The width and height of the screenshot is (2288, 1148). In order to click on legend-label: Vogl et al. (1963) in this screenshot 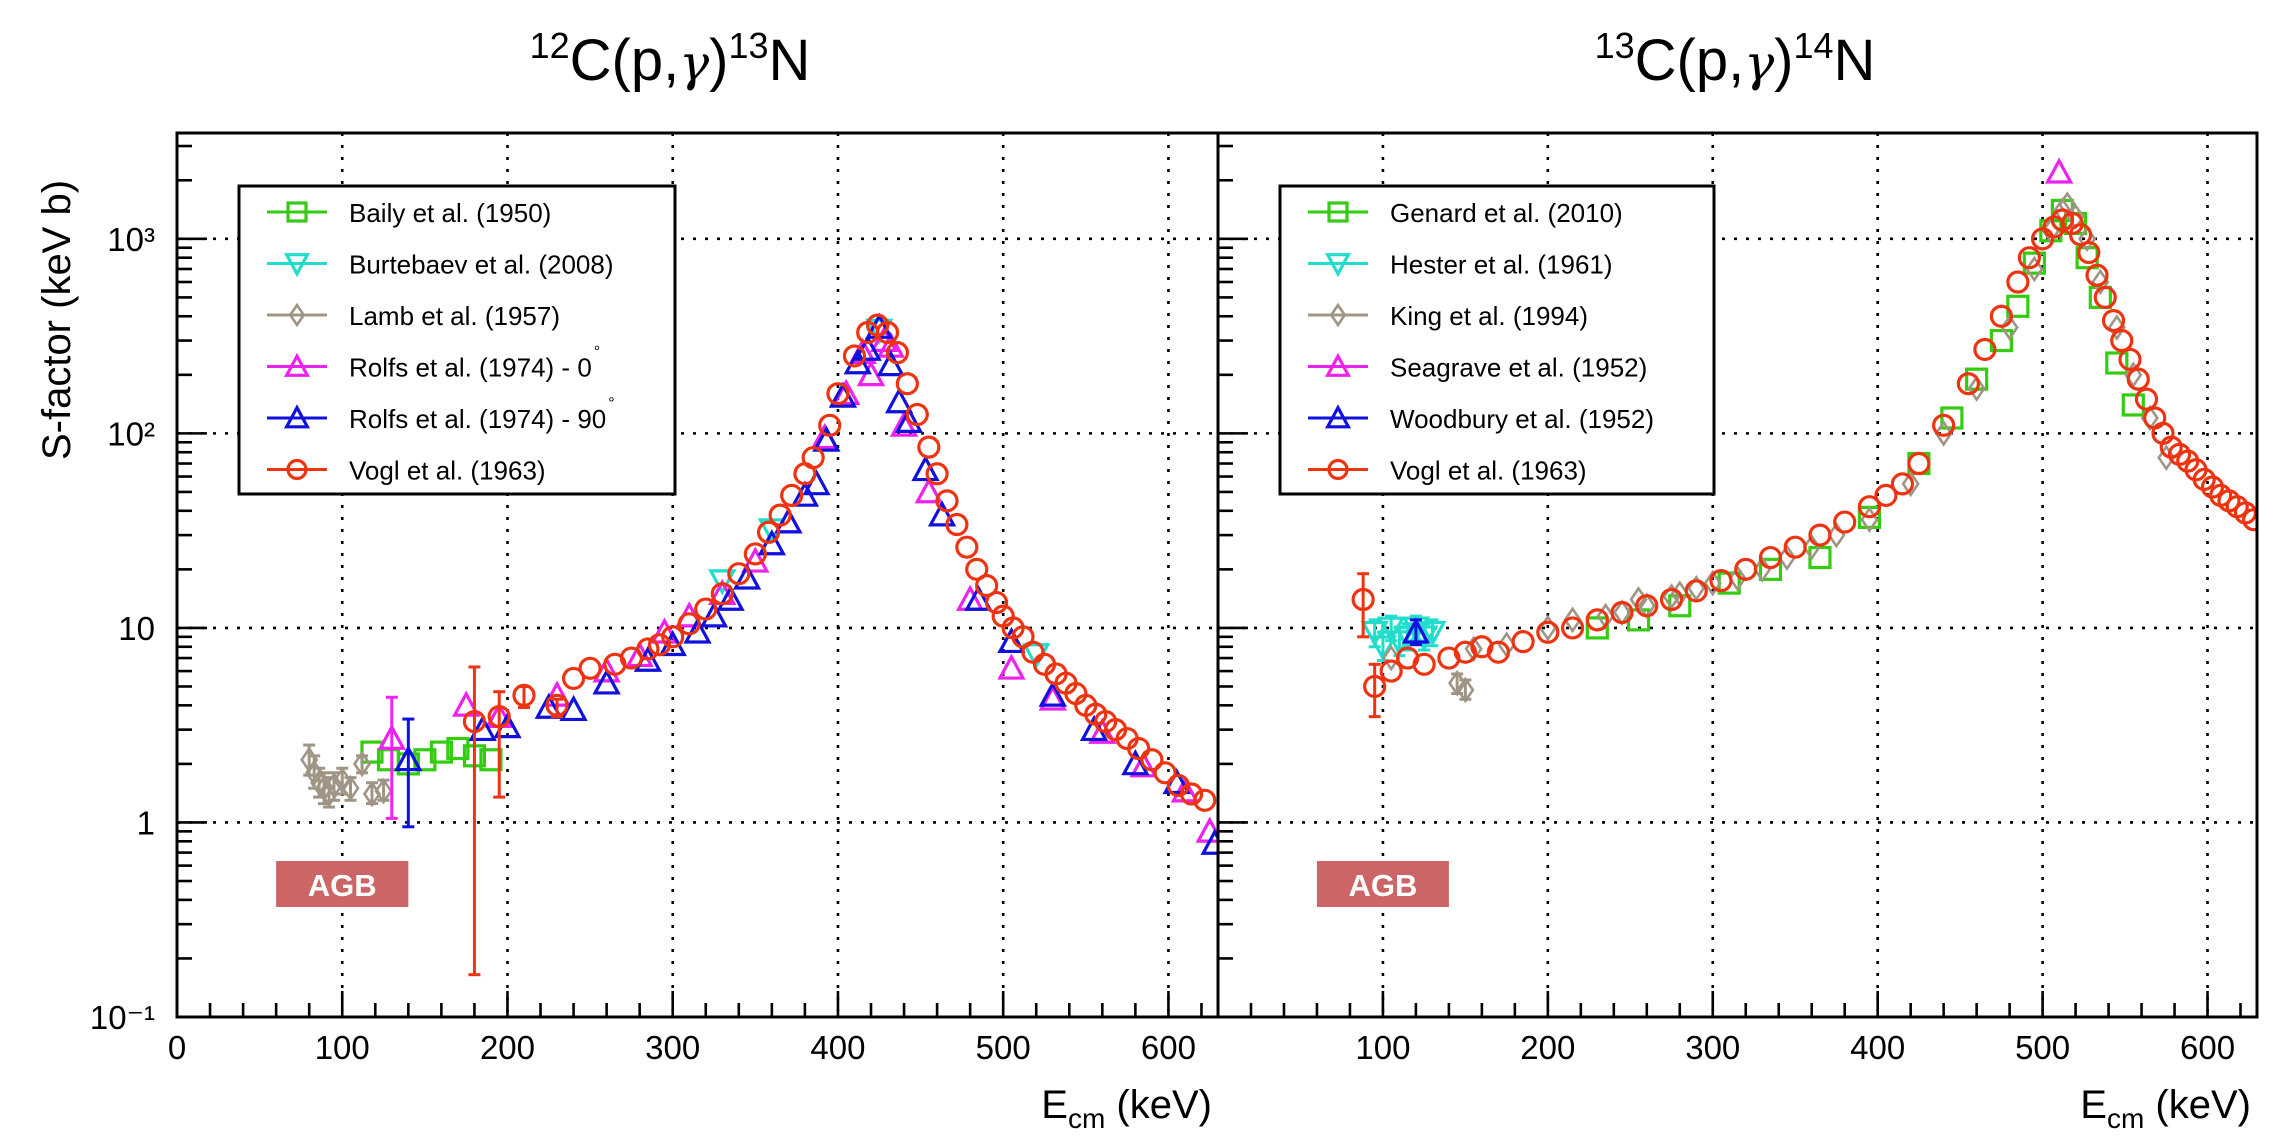, I will do `click(1488, 471)`.